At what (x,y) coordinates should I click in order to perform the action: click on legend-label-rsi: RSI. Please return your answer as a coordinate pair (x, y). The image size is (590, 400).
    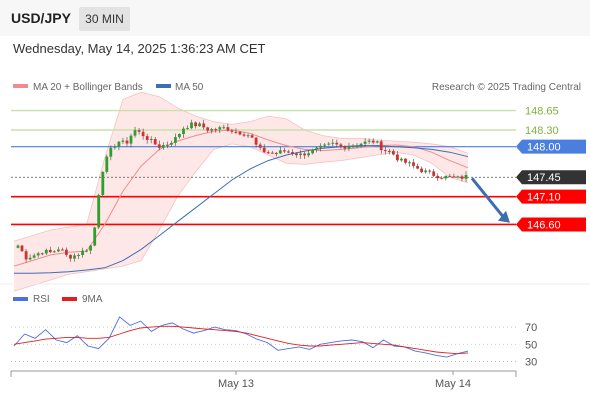
    Looking at the image, I should click on (41, 299).